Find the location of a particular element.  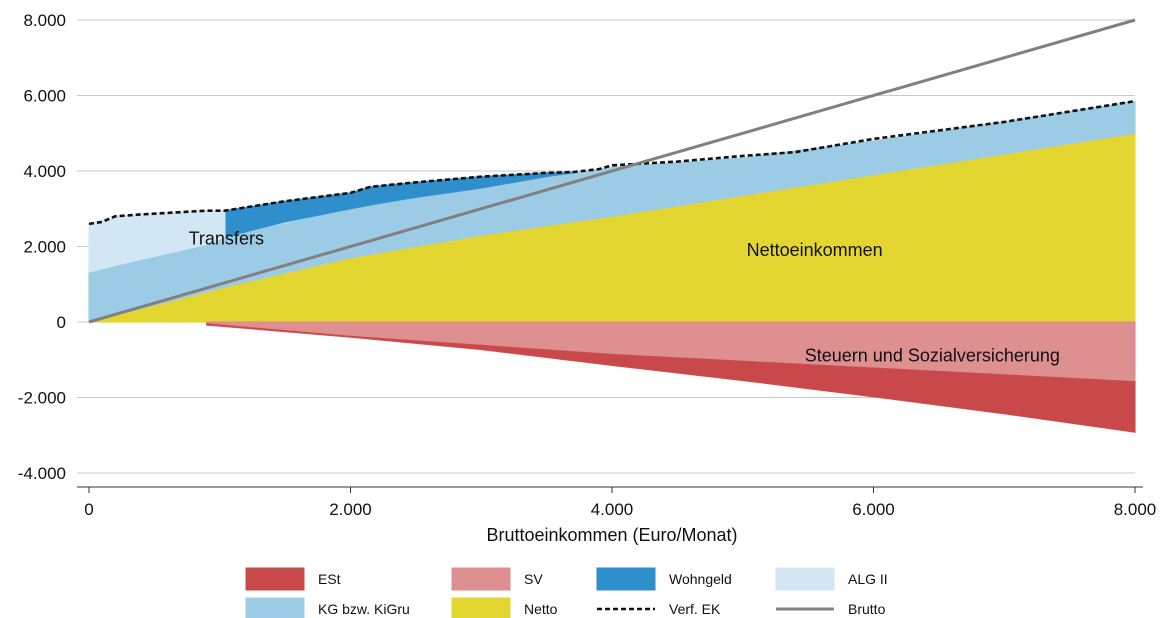

legend-label: ALG II is located at coordinates (868, 579).